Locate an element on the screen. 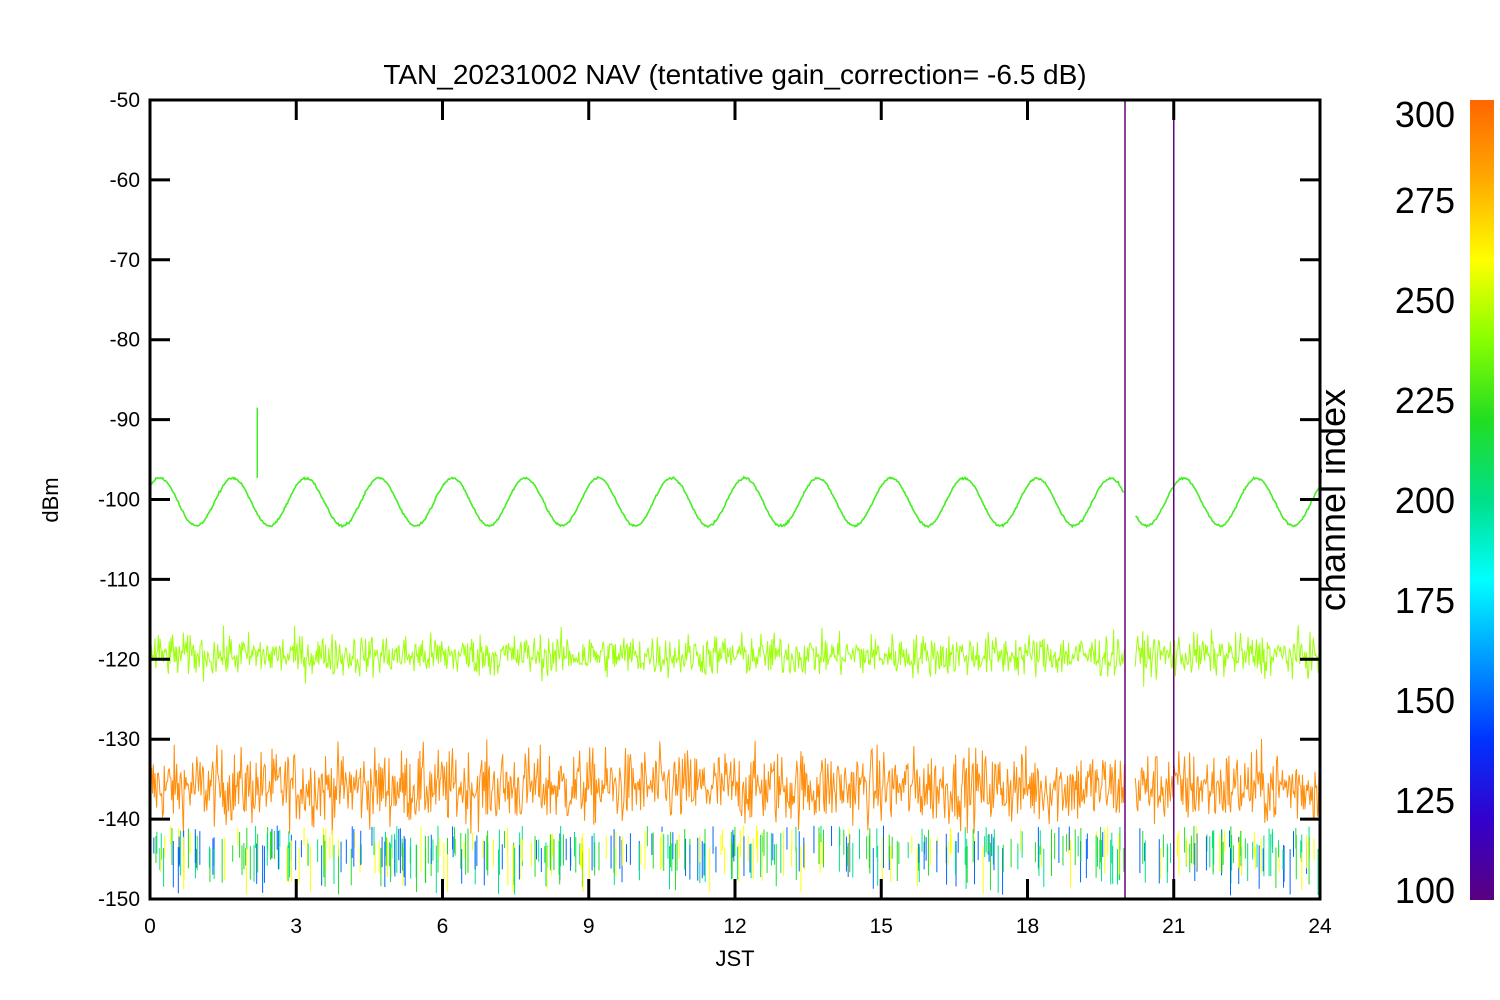 Image resolution: width=1500 pixels, height=1000 pixels. y-tick-label: -50 is located at coordinates (125, 100).